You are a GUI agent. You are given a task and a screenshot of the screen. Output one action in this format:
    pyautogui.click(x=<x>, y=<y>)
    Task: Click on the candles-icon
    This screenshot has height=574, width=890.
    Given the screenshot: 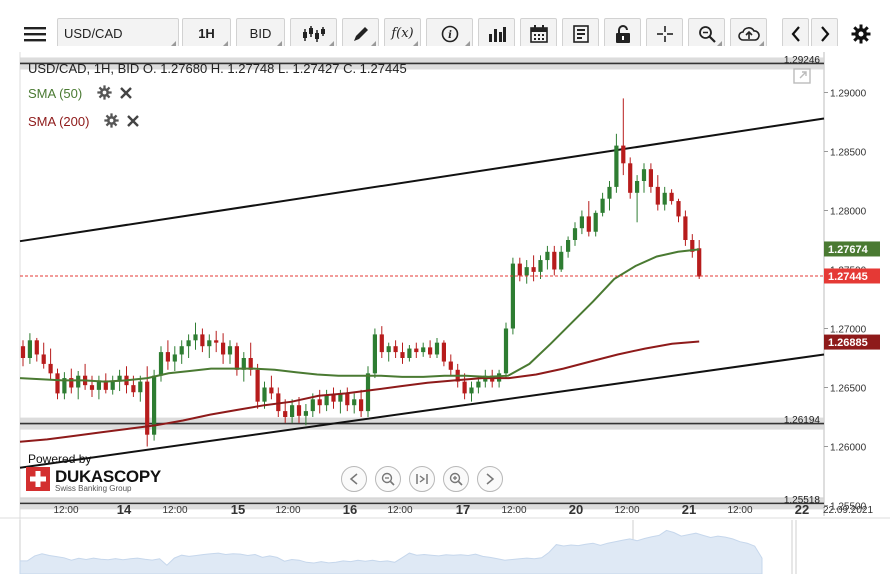 What is the action you would take?
    pyautogui.click(x=313, y=33)
    